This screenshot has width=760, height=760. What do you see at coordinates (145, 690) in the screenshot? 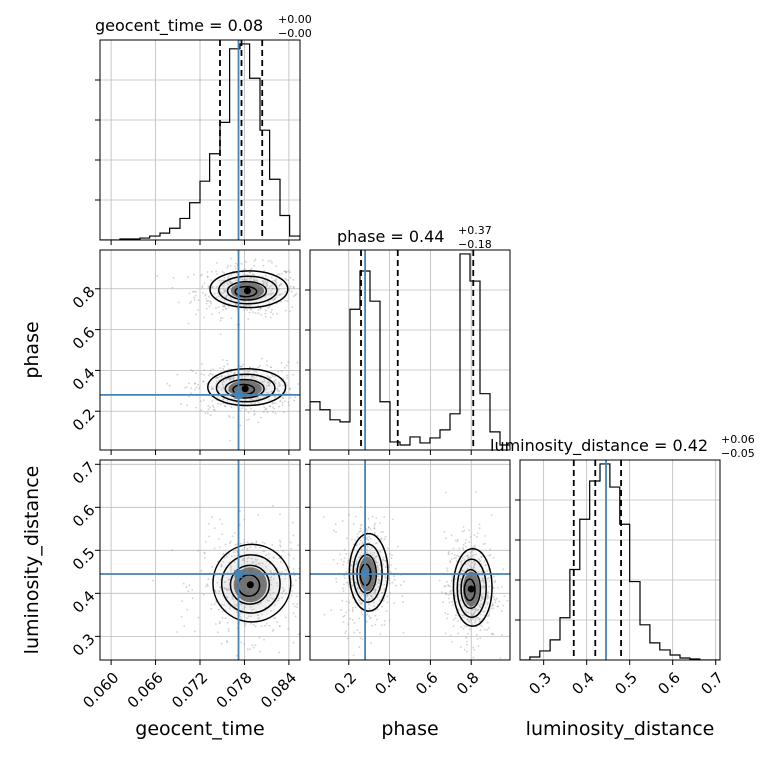
I see `x-tick-label-geocent_time: 0.066` at bounding box center [145, 690].